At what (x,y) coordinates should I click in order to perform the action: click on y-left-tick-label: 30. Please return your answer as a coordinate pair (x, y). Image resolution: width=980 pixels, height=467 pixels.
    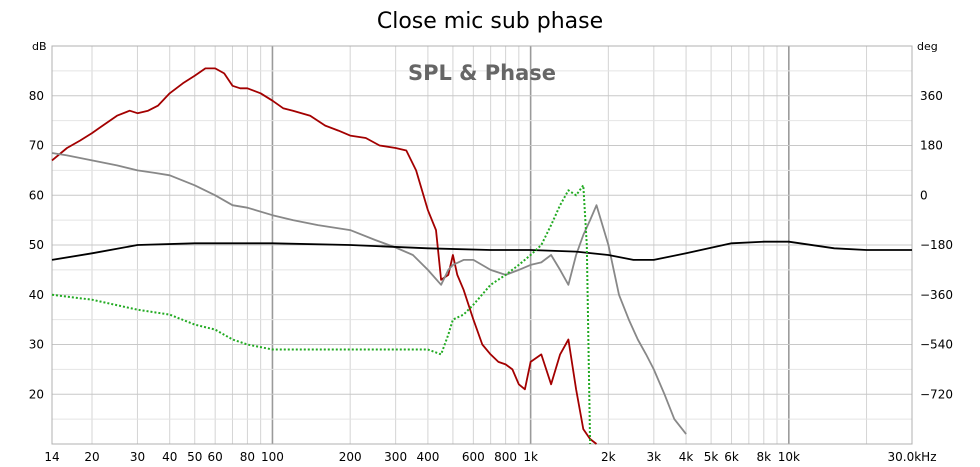
    Looking at the image, I should click on (36, 345).